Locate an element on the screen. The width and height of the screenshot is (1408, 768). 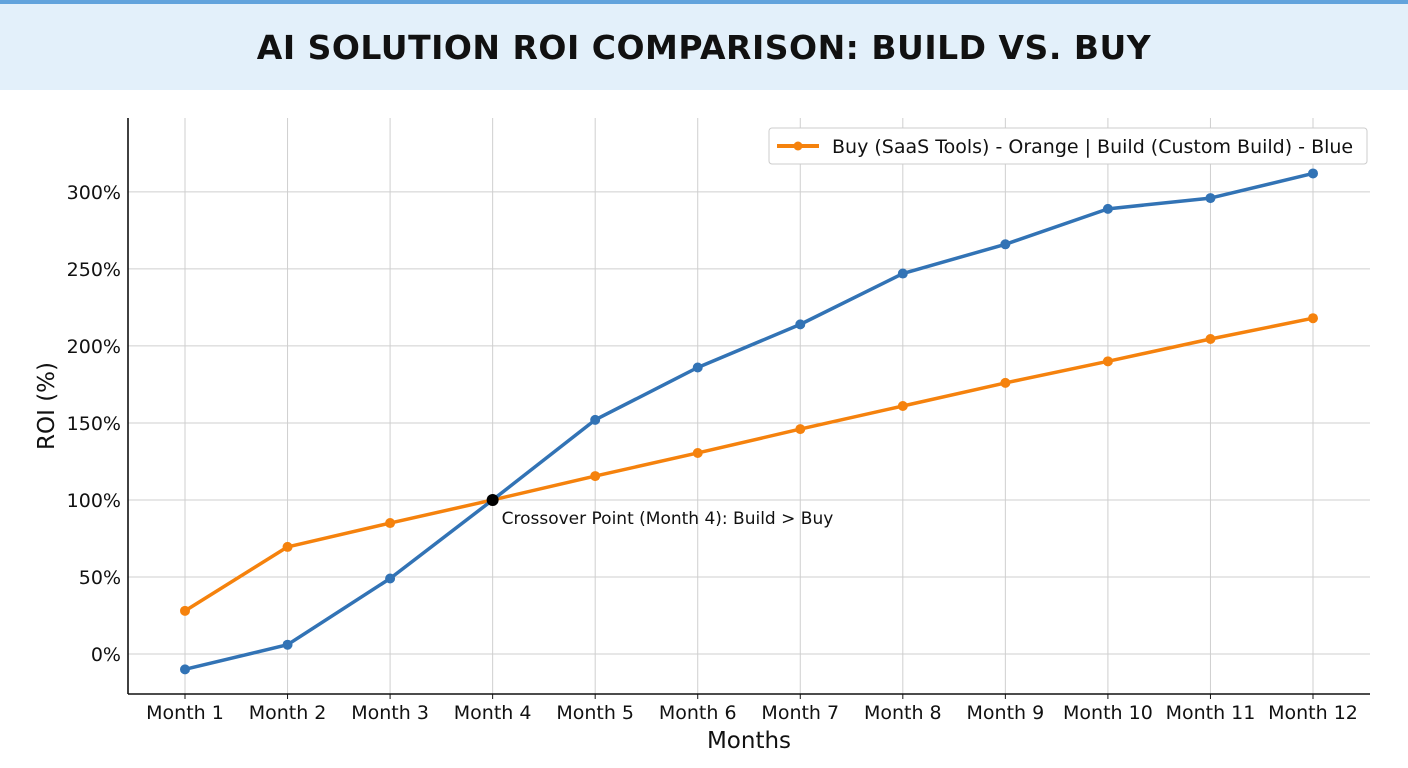
y-tick-label: 200% is located at coordinates (94, 347).